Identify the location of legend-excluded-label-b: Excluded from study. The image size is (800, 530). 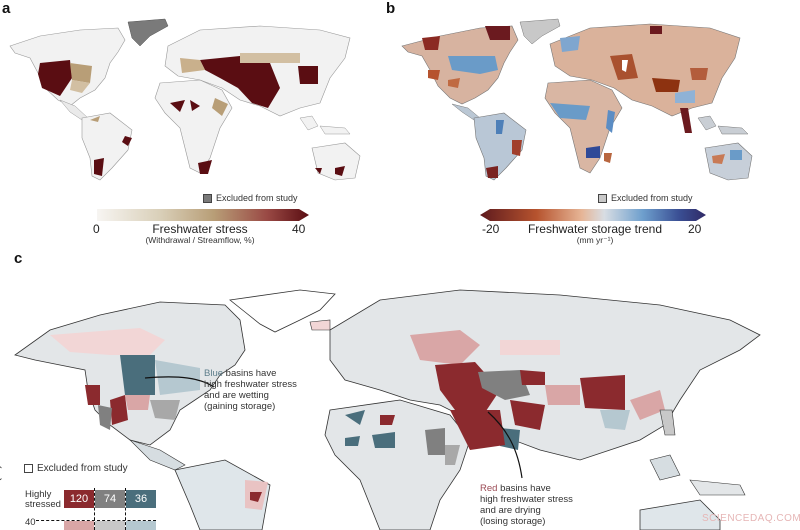
(652, 198).